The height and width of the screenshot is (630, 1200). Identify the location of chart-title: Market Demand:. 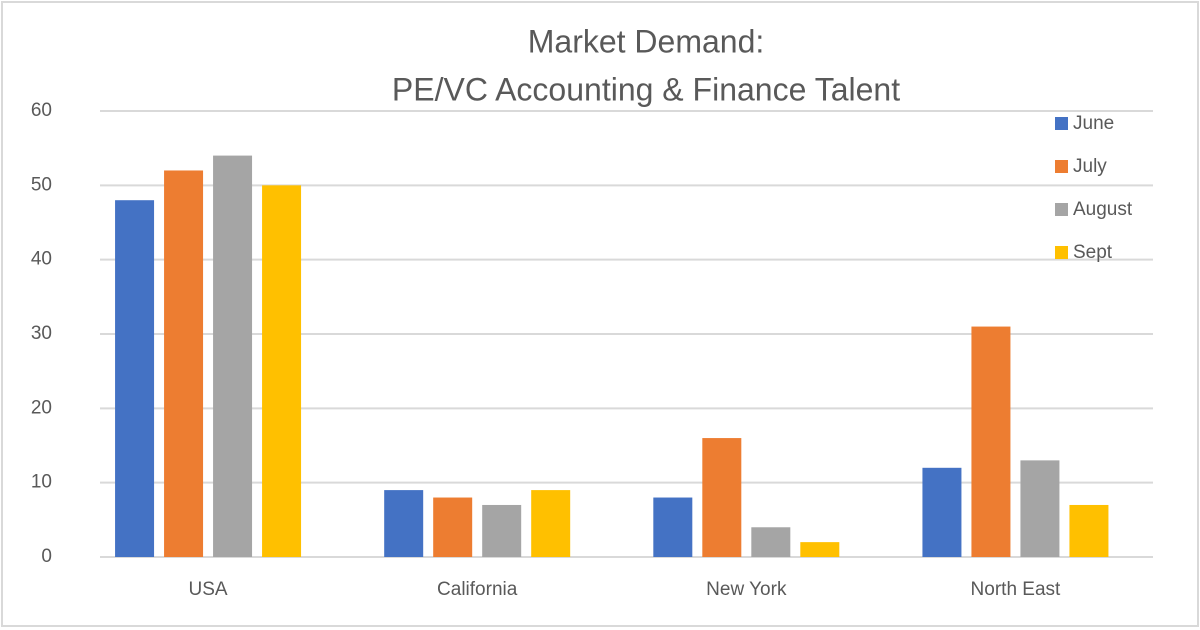
(646, 41).